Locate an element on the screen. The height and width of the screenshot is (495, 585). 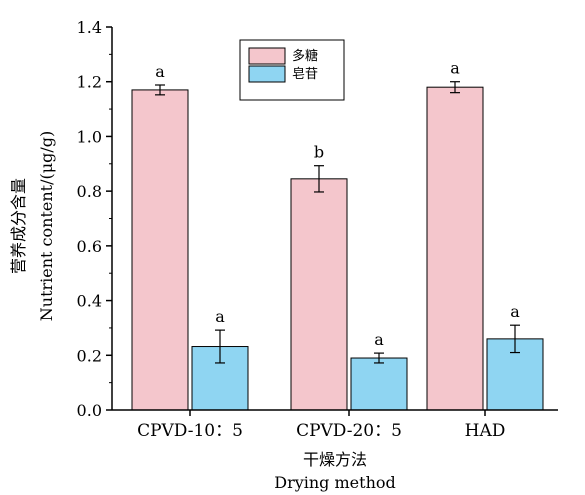
significance-label: b is located at coordinates (319, 152).